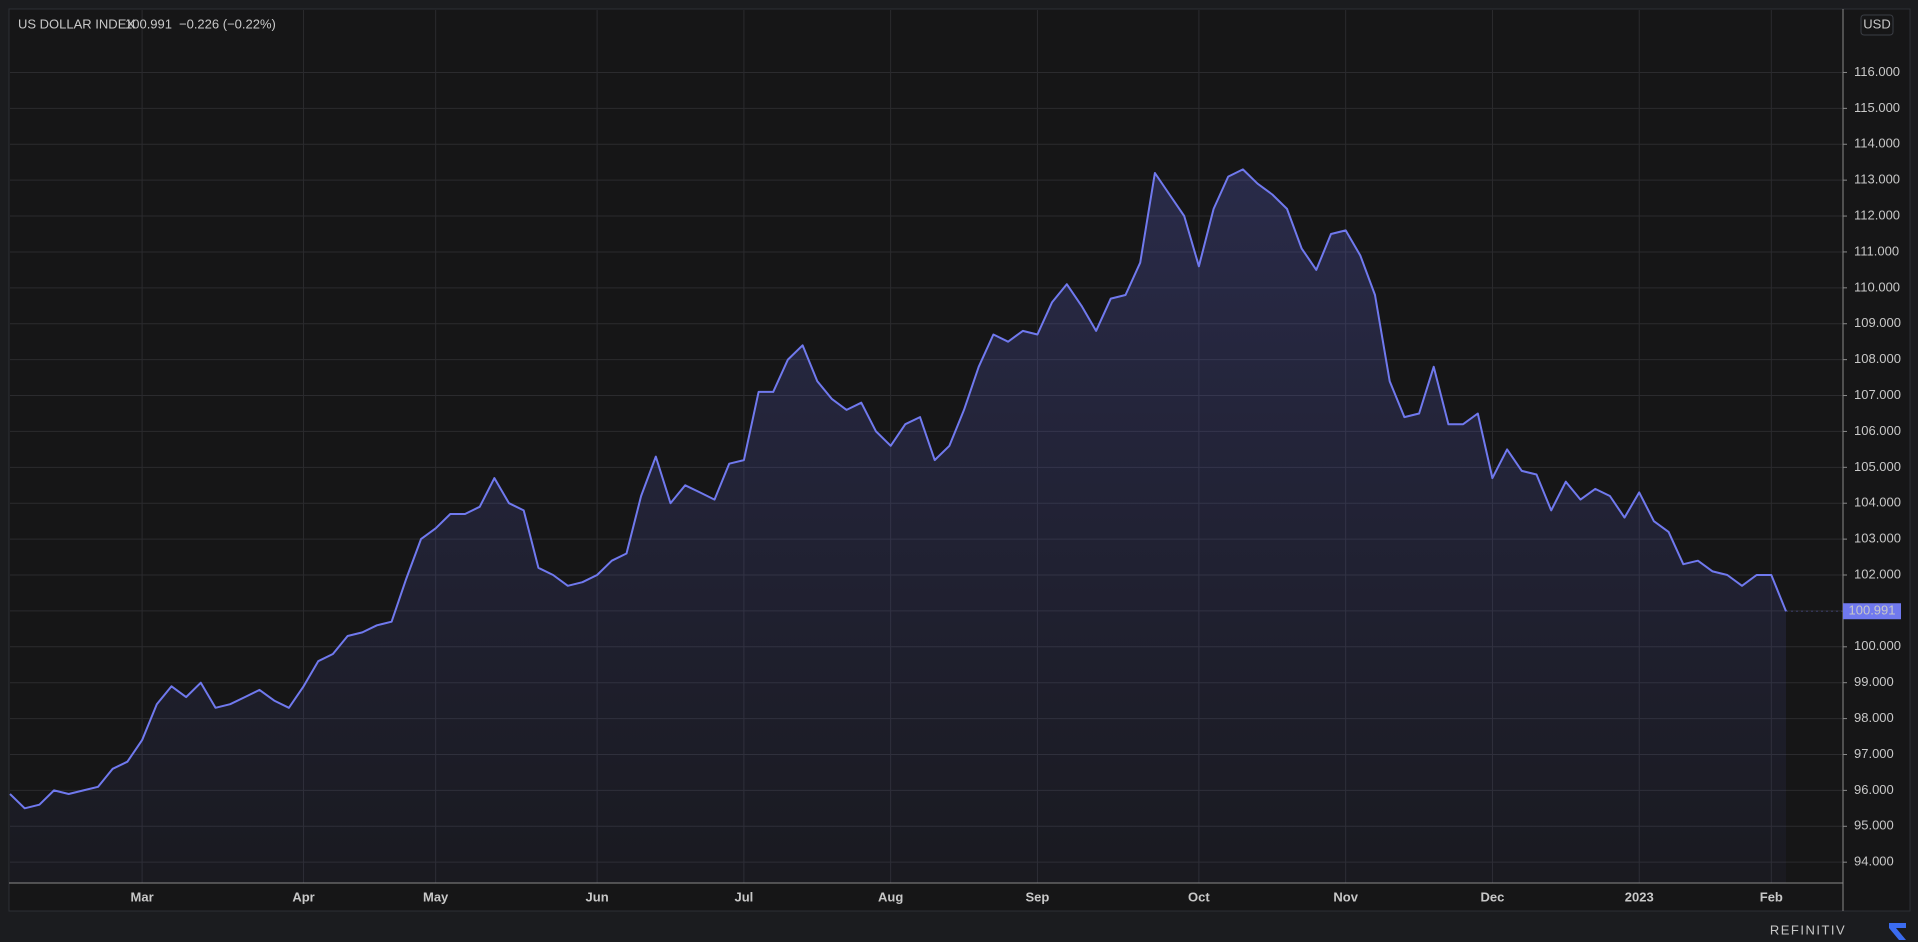  Describe the element at coordinates (597, 896) in the screenshot. I see `x-tick-label: Jun` at that location.